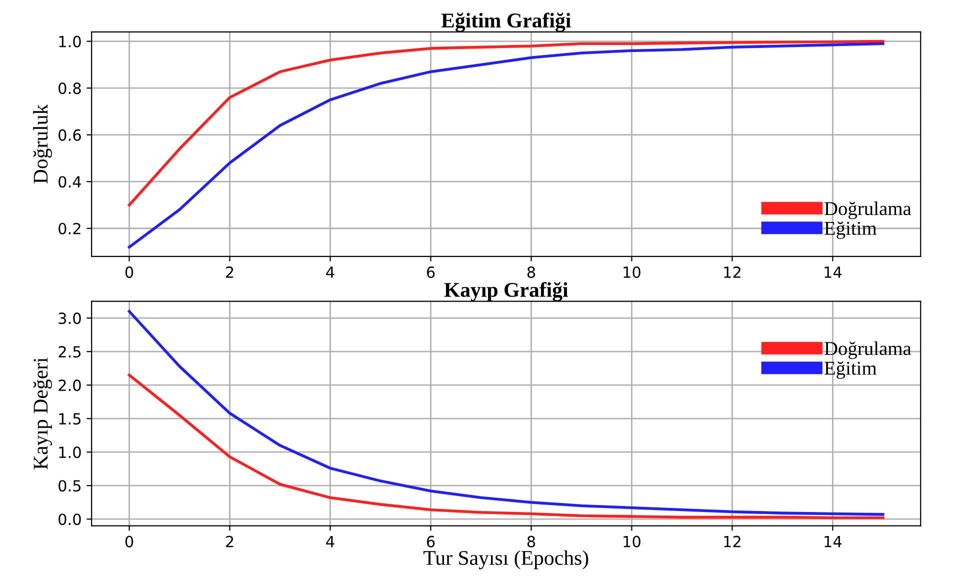 The height and width of the screenshot is (581, 964). I want to click on y-tick-label: 2.5, so click(69, 352).